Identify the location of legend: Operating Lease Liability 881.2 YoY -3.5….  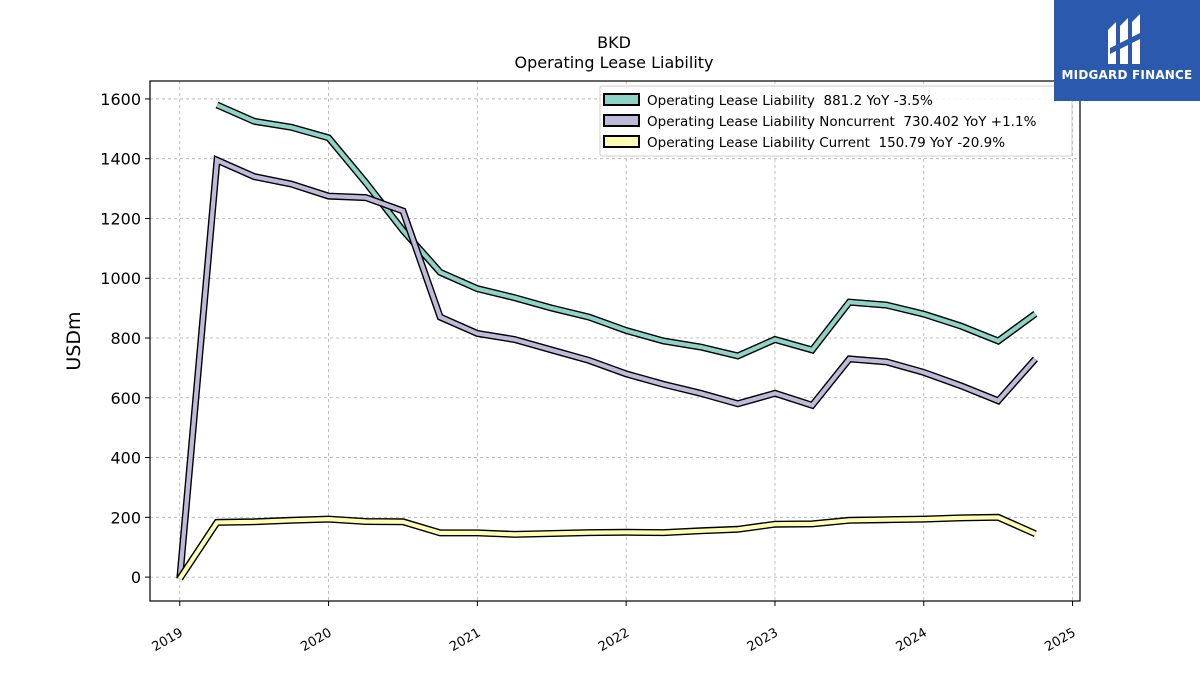
(836, 121).